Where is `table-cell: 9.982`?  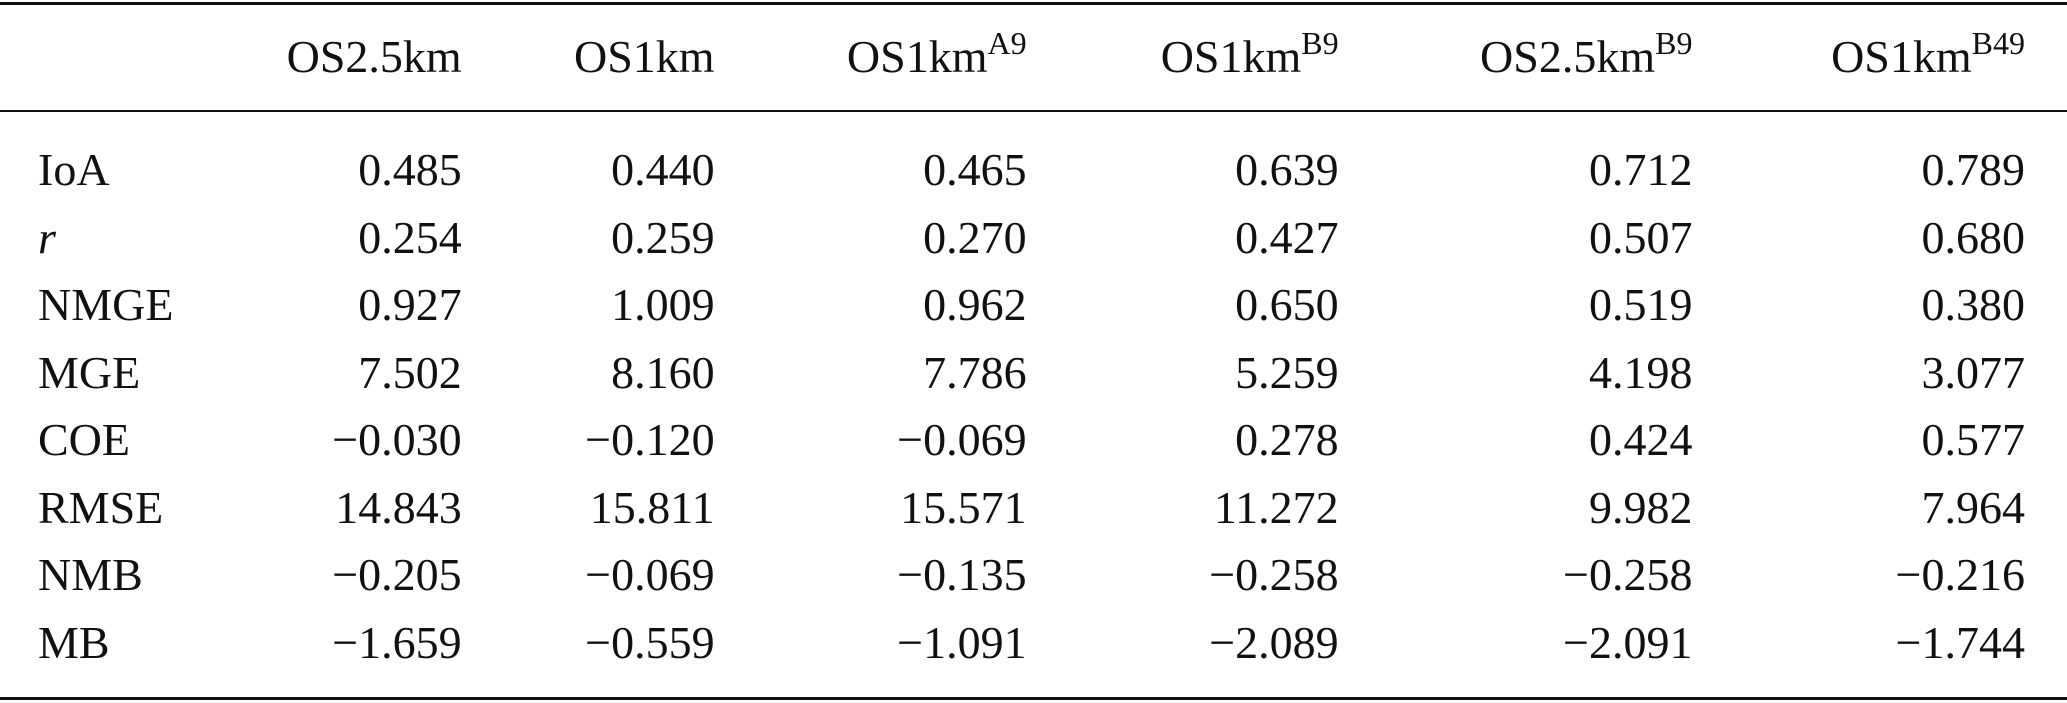 table-cell: 9.982 is located at coordinates (1640, 507).